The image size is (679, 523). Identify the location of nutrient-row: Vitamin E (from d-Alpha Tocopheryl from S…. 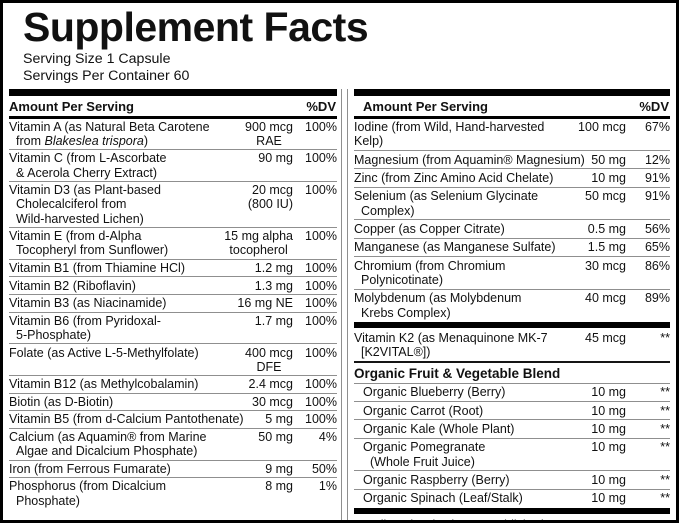
(173, 243).